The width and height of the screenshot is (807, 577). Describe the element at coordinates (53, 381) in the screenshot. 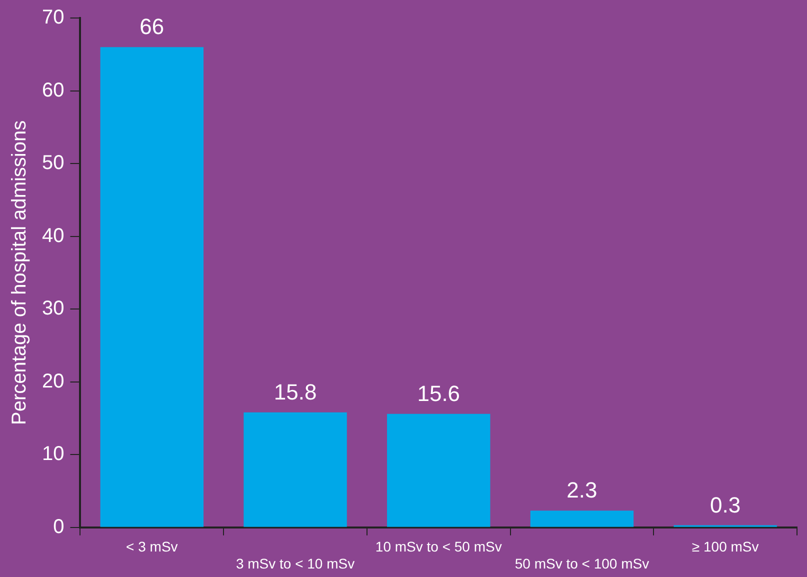

I see `y-tick-label: 20` at that location.